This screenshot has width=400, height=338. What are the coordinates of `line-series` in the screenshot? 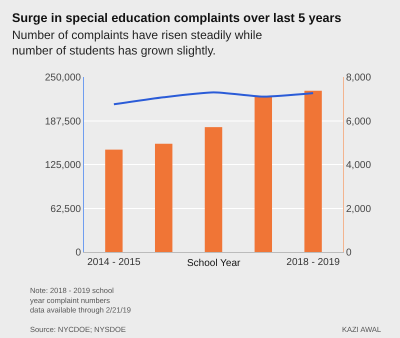 It's located at (213, 98).